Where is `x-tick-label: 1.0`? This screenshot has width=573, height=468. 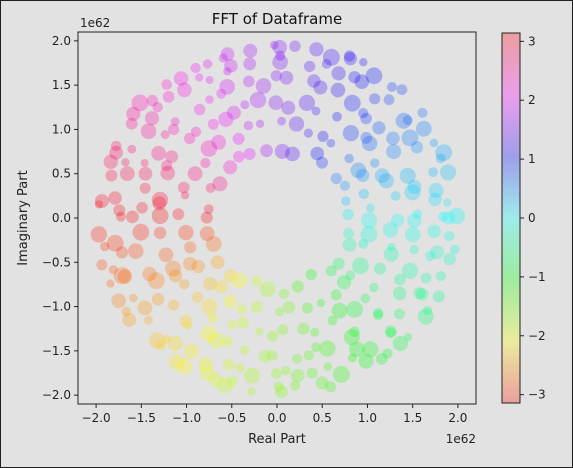
x-tick-label: 1.0 is located at coordinates (367, 418).